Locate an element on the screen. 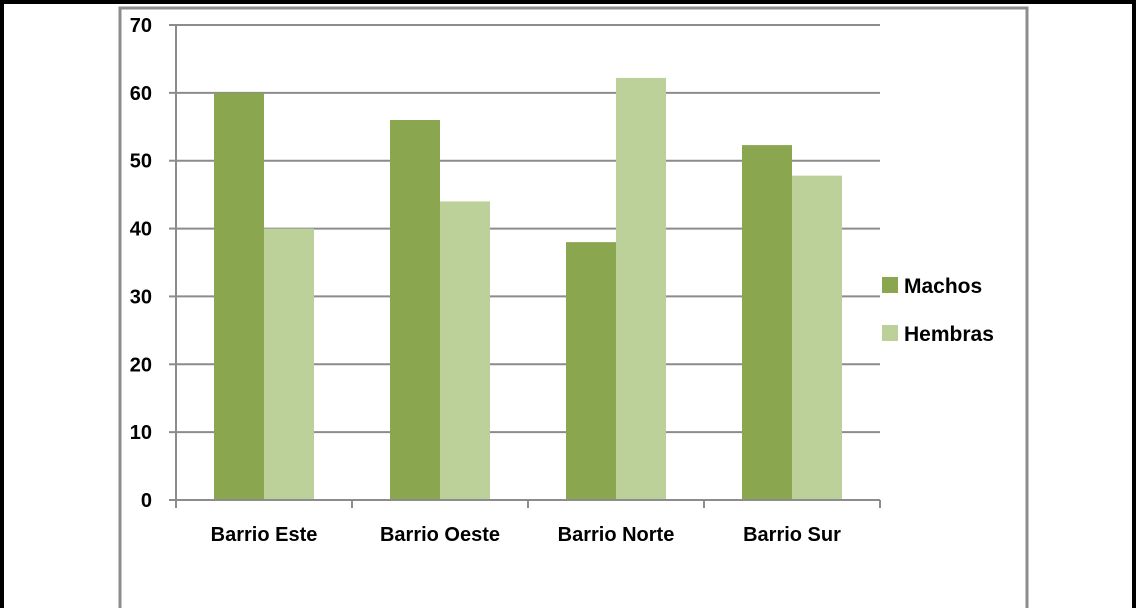 The height and width of the screenshot is (608, 1136). page-frame-left is located at coordinates (2, 304).